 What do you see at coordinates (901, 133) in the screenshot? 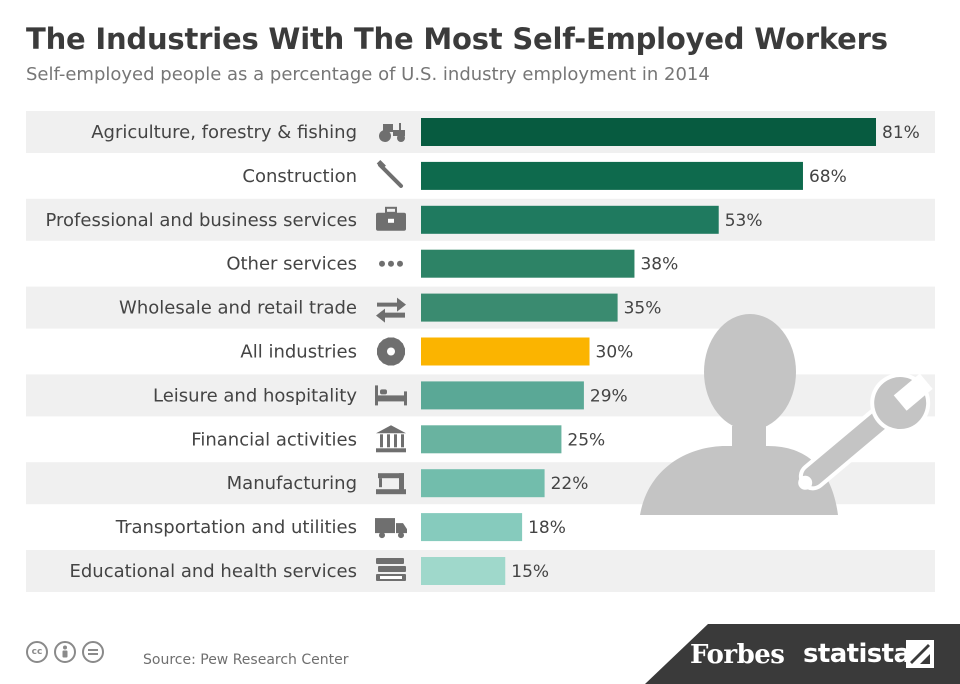
I see `data-label: 81%` at bounding box center [901, 133].